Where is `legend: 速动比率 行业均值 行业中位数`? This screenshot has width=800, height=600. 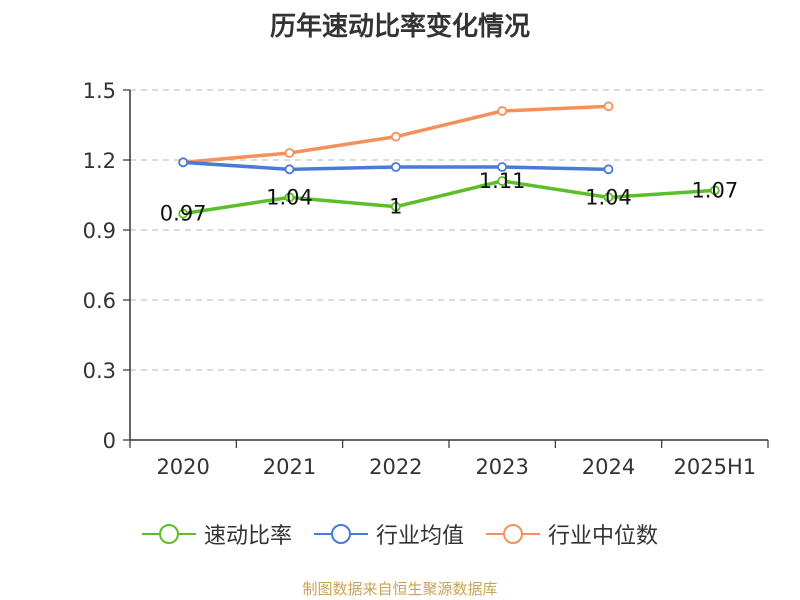
legend: 速动比率 行业均值 行业中位数 is located at coordinates (400, 534).